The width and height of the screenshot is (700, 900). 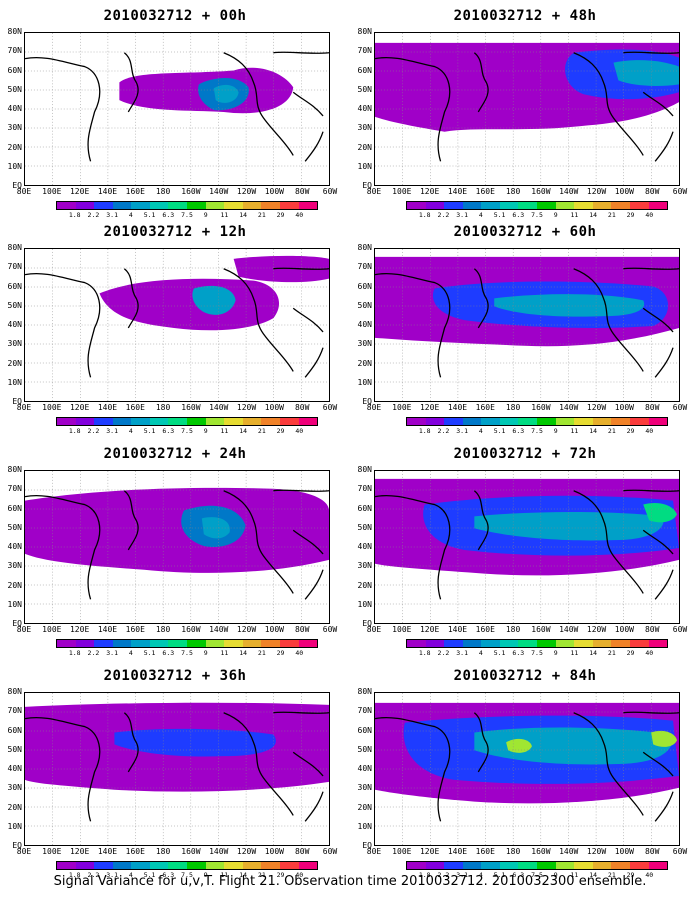 What do you see at coordinates (364, 70) in the screenshot?
I see `latitude-label: 60N` at bounding box center [364, 70].